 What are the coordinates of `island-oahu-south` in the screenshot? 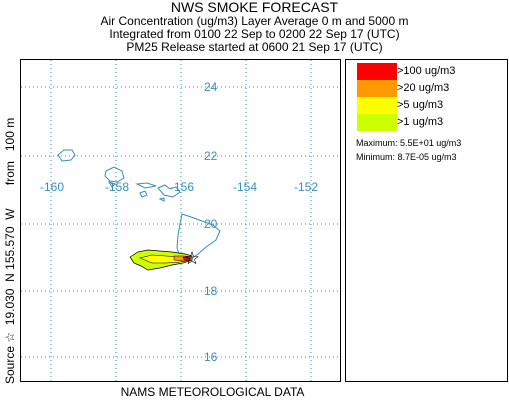 It's located at (111, 184).